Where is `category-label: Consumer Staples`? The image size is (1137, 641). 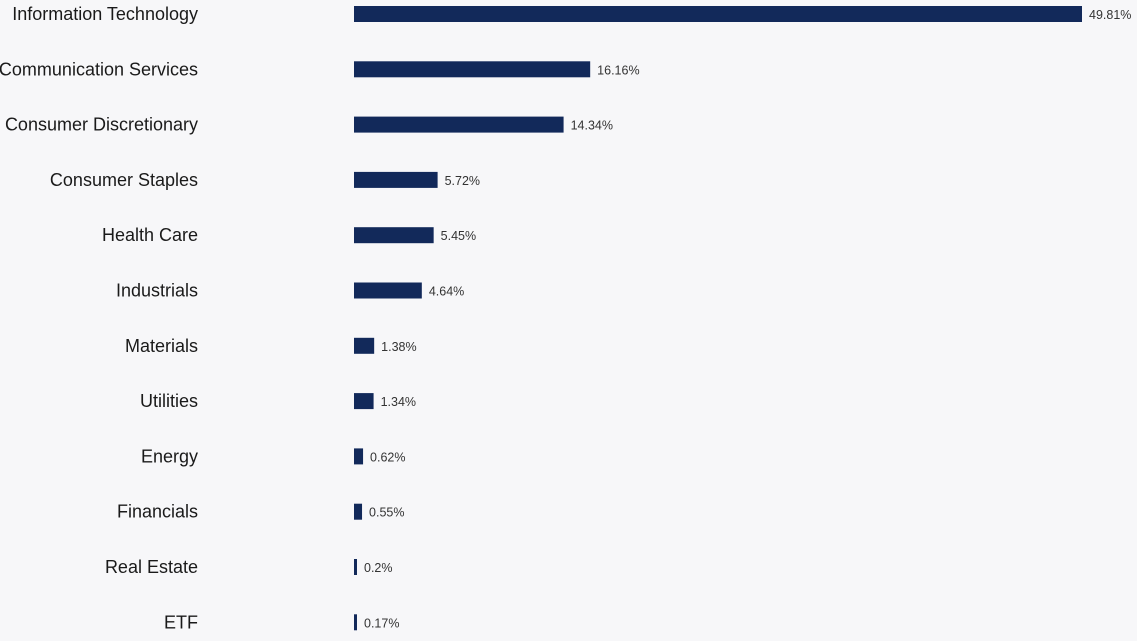
category-label: Consumer Staples is located at coordinates (124, 180).